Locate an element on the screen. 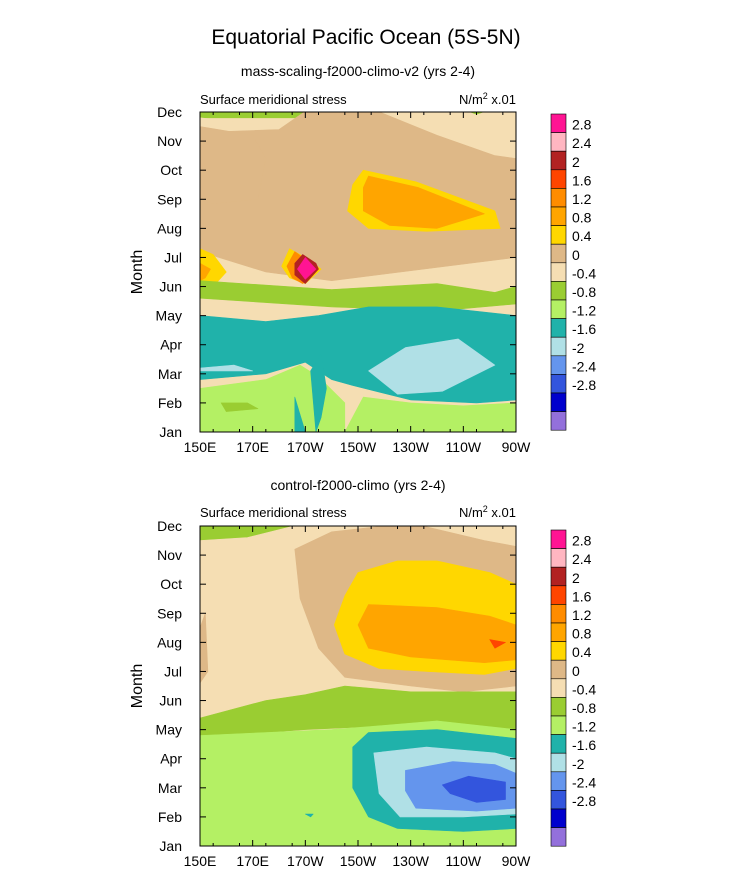 Image resolution: width=732 pixels, height=882 pixels. y-tick-label: Sep is located at coordinates (169, 199).